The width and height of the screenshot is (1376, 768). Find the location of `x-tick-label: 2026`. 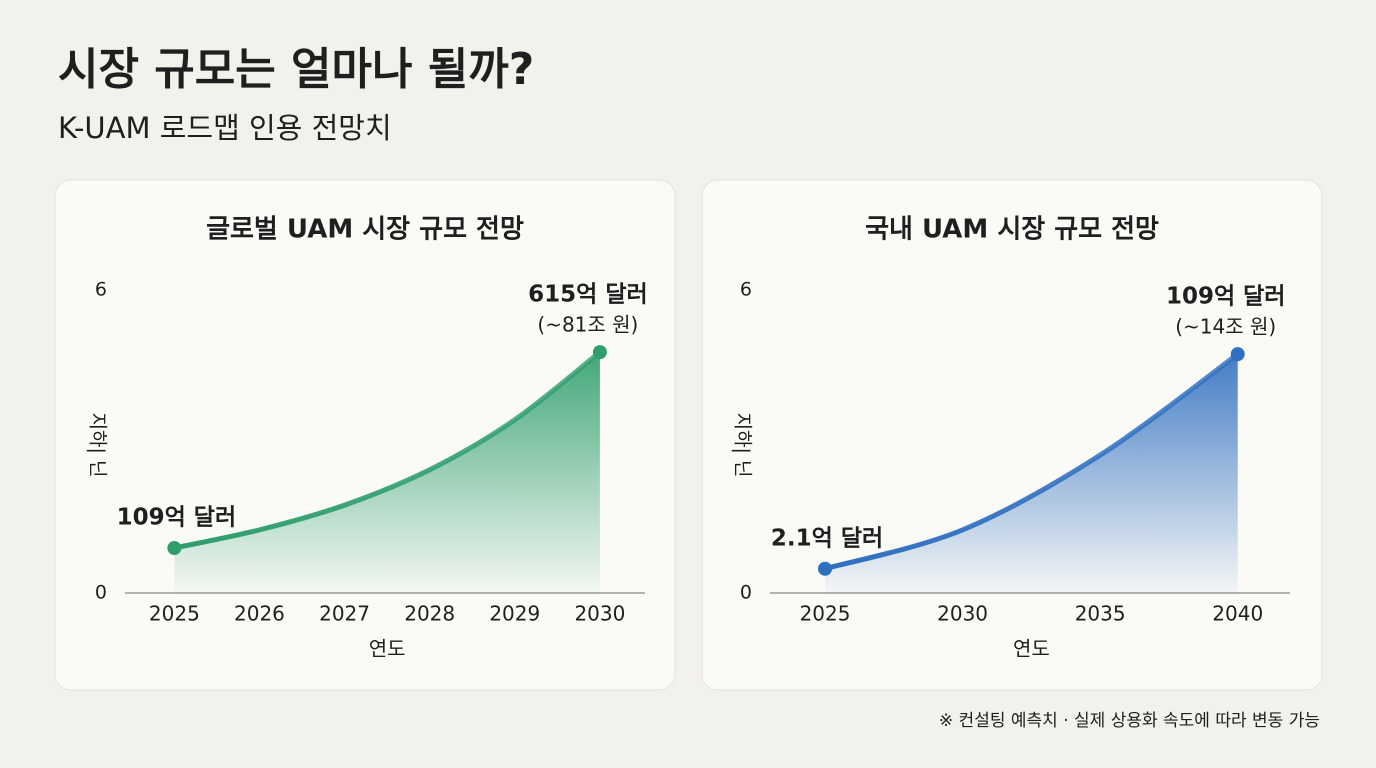

x-tick-label: 2026 is located at coordinates (259, 614).